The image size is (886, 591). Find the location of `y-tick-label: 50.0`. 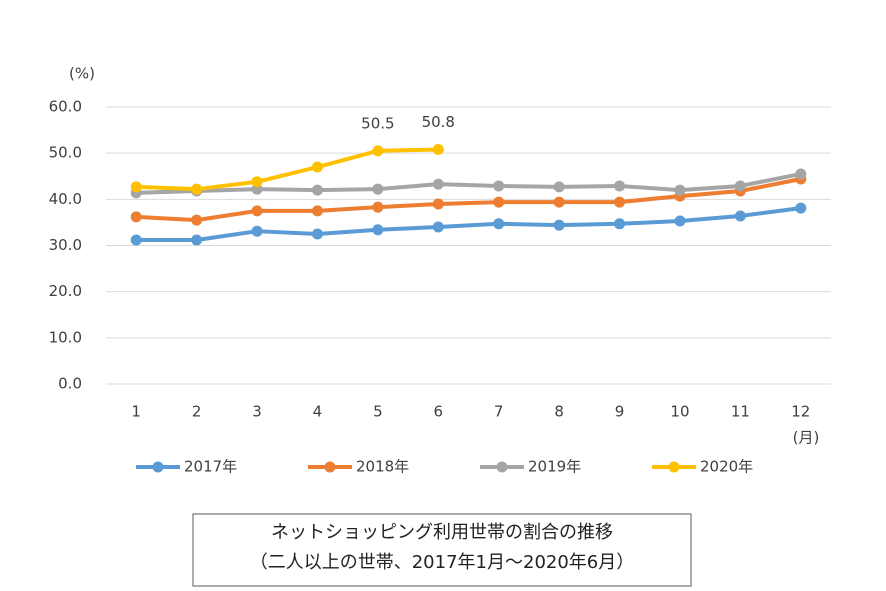

y-tick-label: 50.0 is located at coordinates (65, 153).